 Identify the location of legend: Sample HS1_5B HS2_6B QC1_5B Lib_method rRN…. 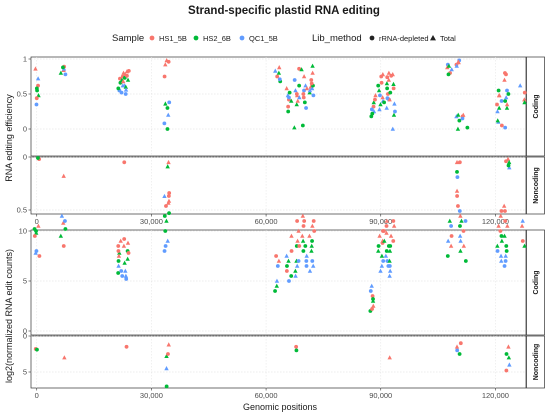
(284, 38).